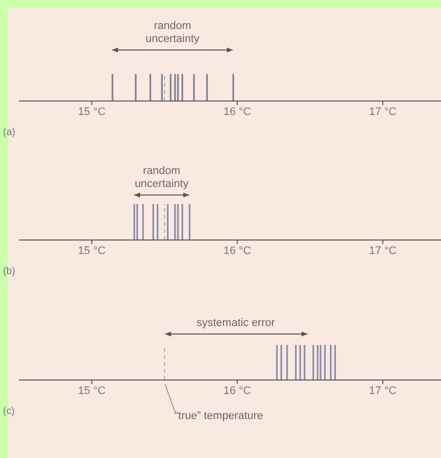 This screenshot has width=441, height=458. I want to click on ref-line-label: “true” temperature, so click(219, 416).